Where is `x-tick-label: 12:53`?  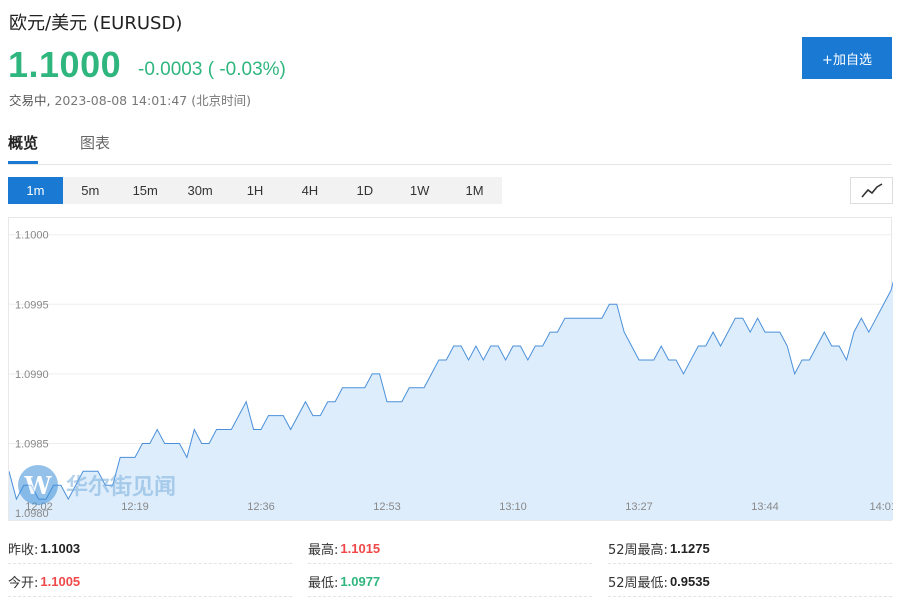 x-tick-label: 12:53 is located at coordinates (387, 507).